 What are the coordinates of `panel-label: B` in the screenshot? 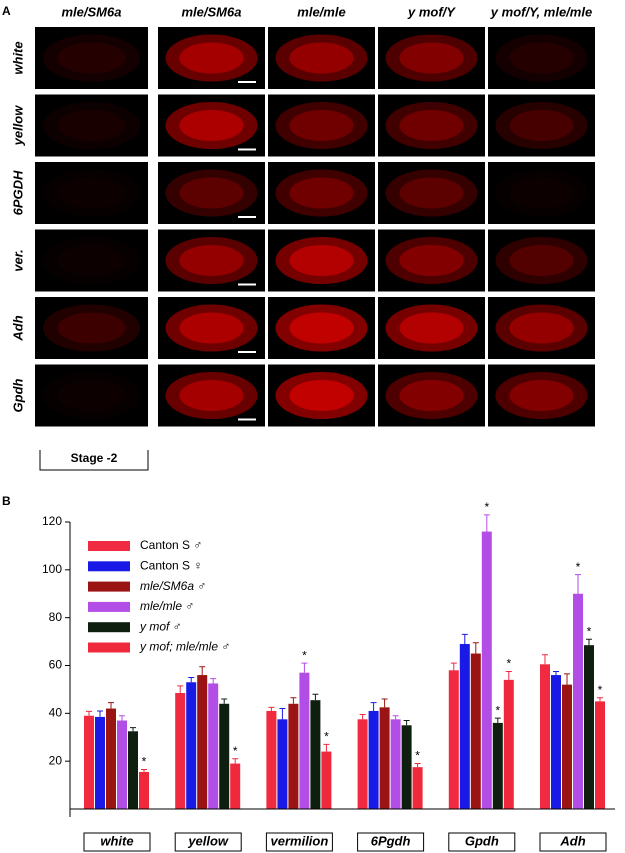 It's located at (6, 501).